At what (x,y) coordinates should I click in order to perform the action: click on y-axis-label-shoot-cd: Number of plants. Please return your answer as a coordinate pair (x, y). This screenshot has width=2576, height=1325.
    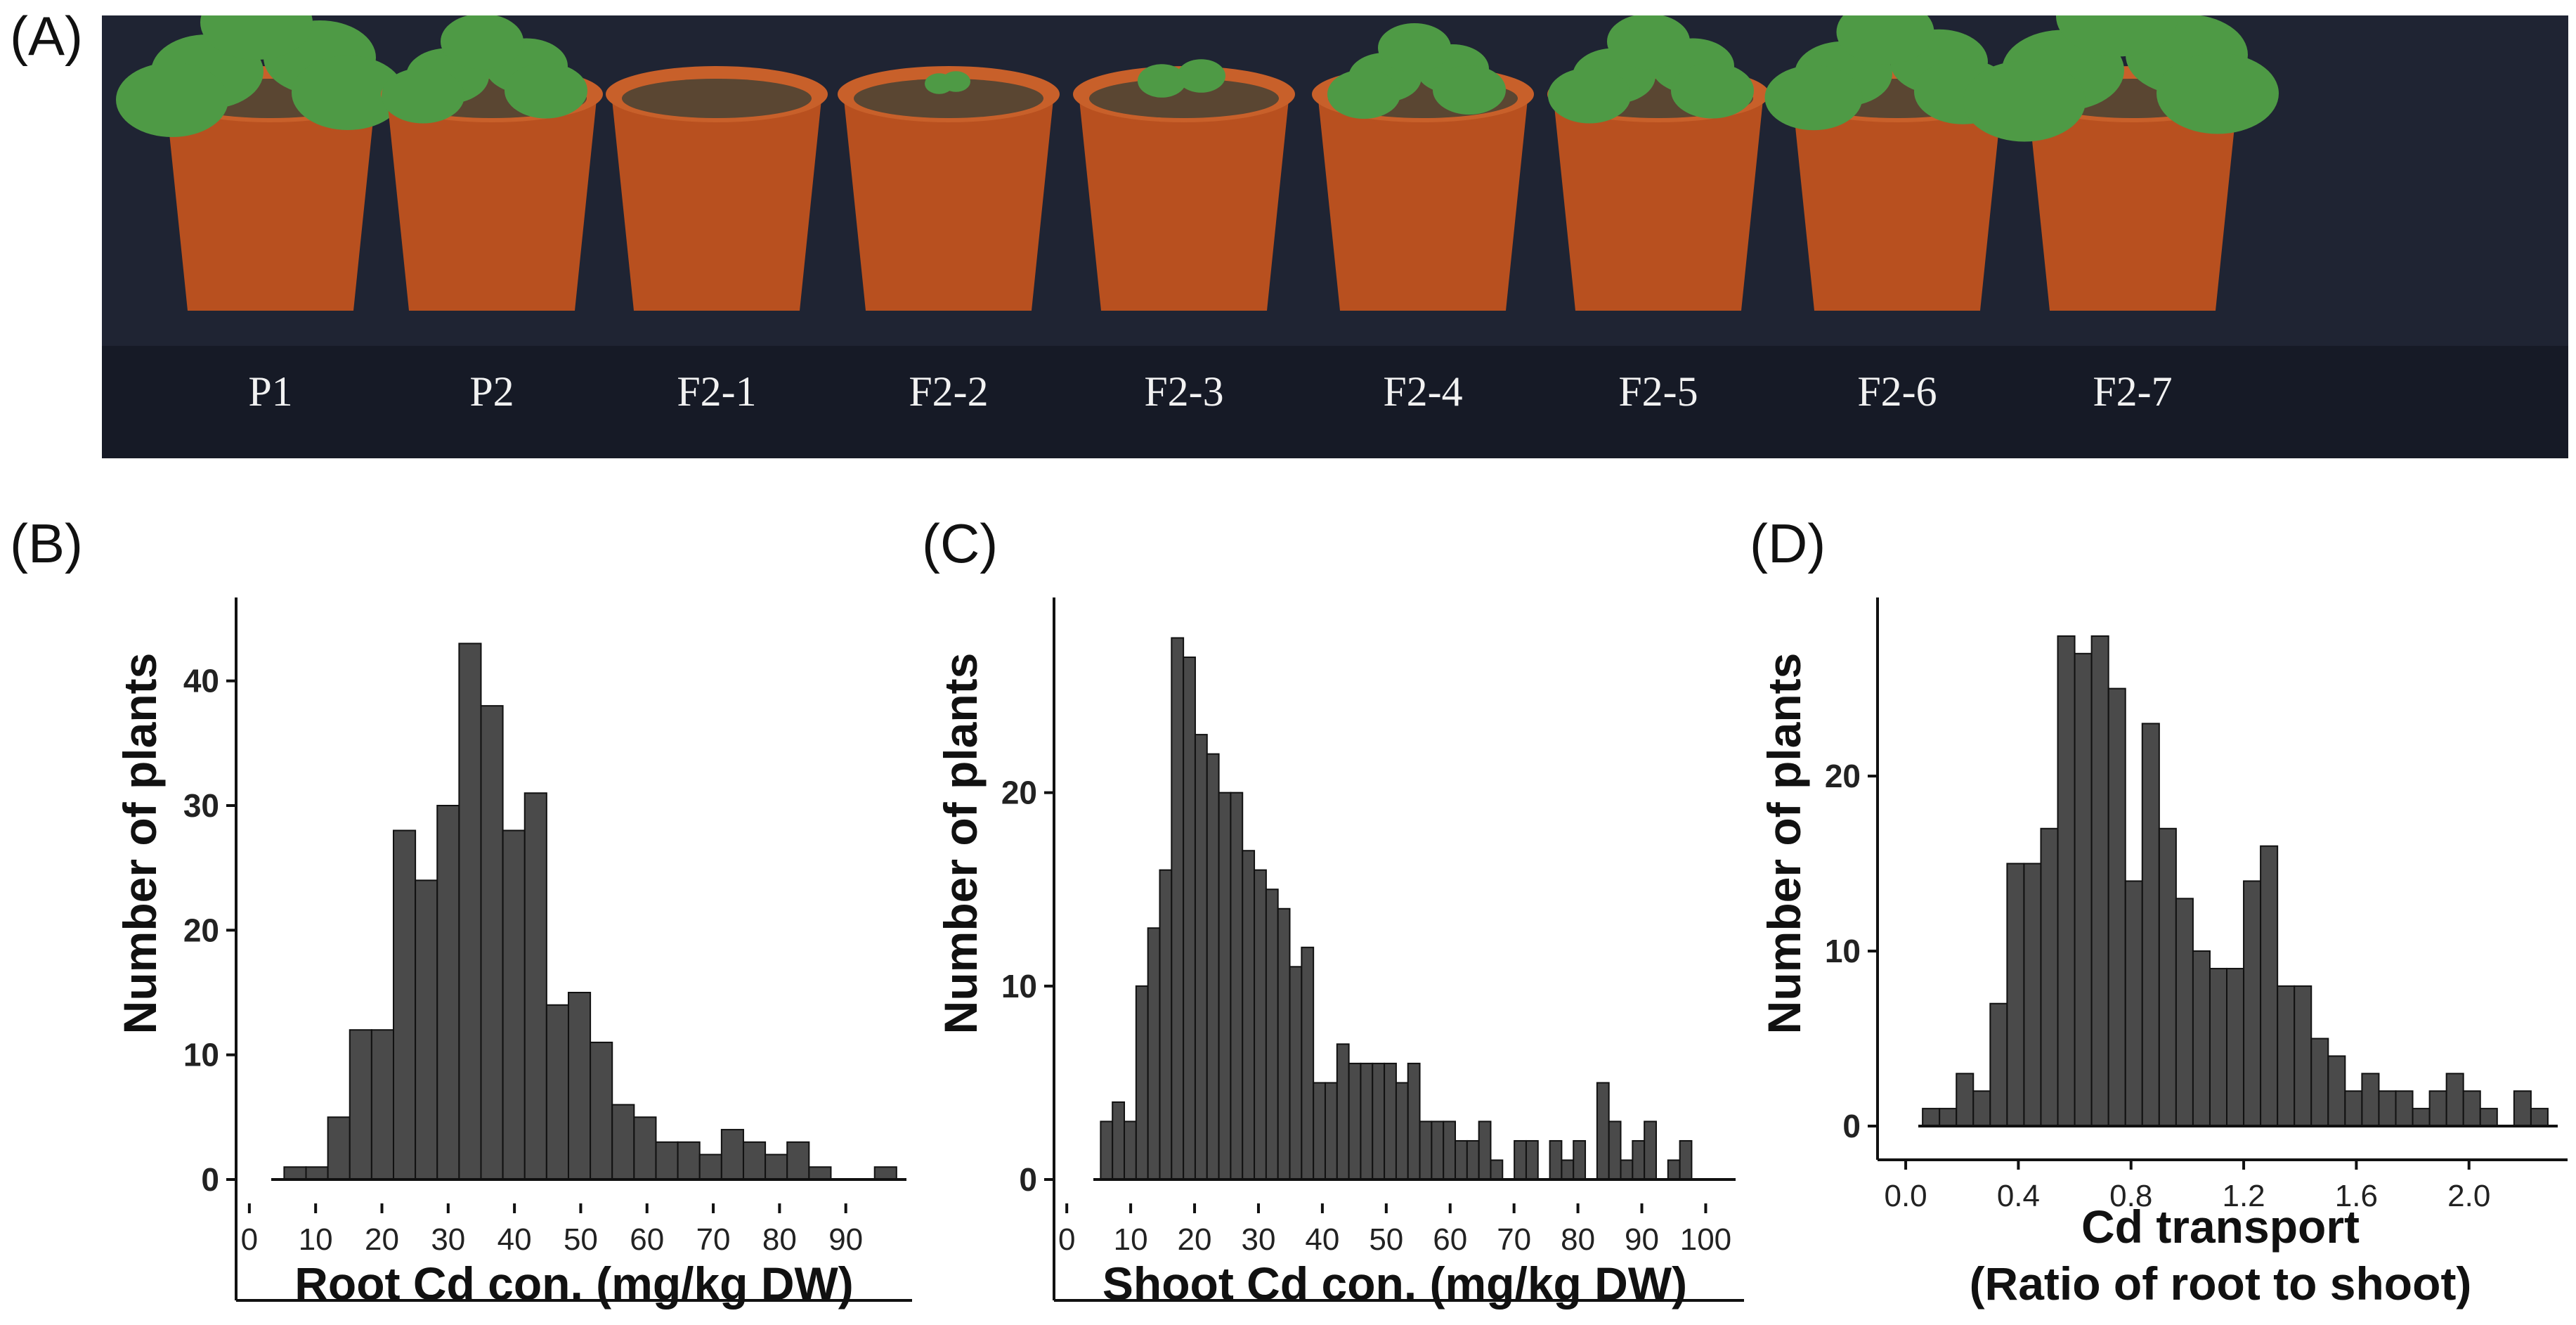
    Looking at the image, I should click on (961, 844).